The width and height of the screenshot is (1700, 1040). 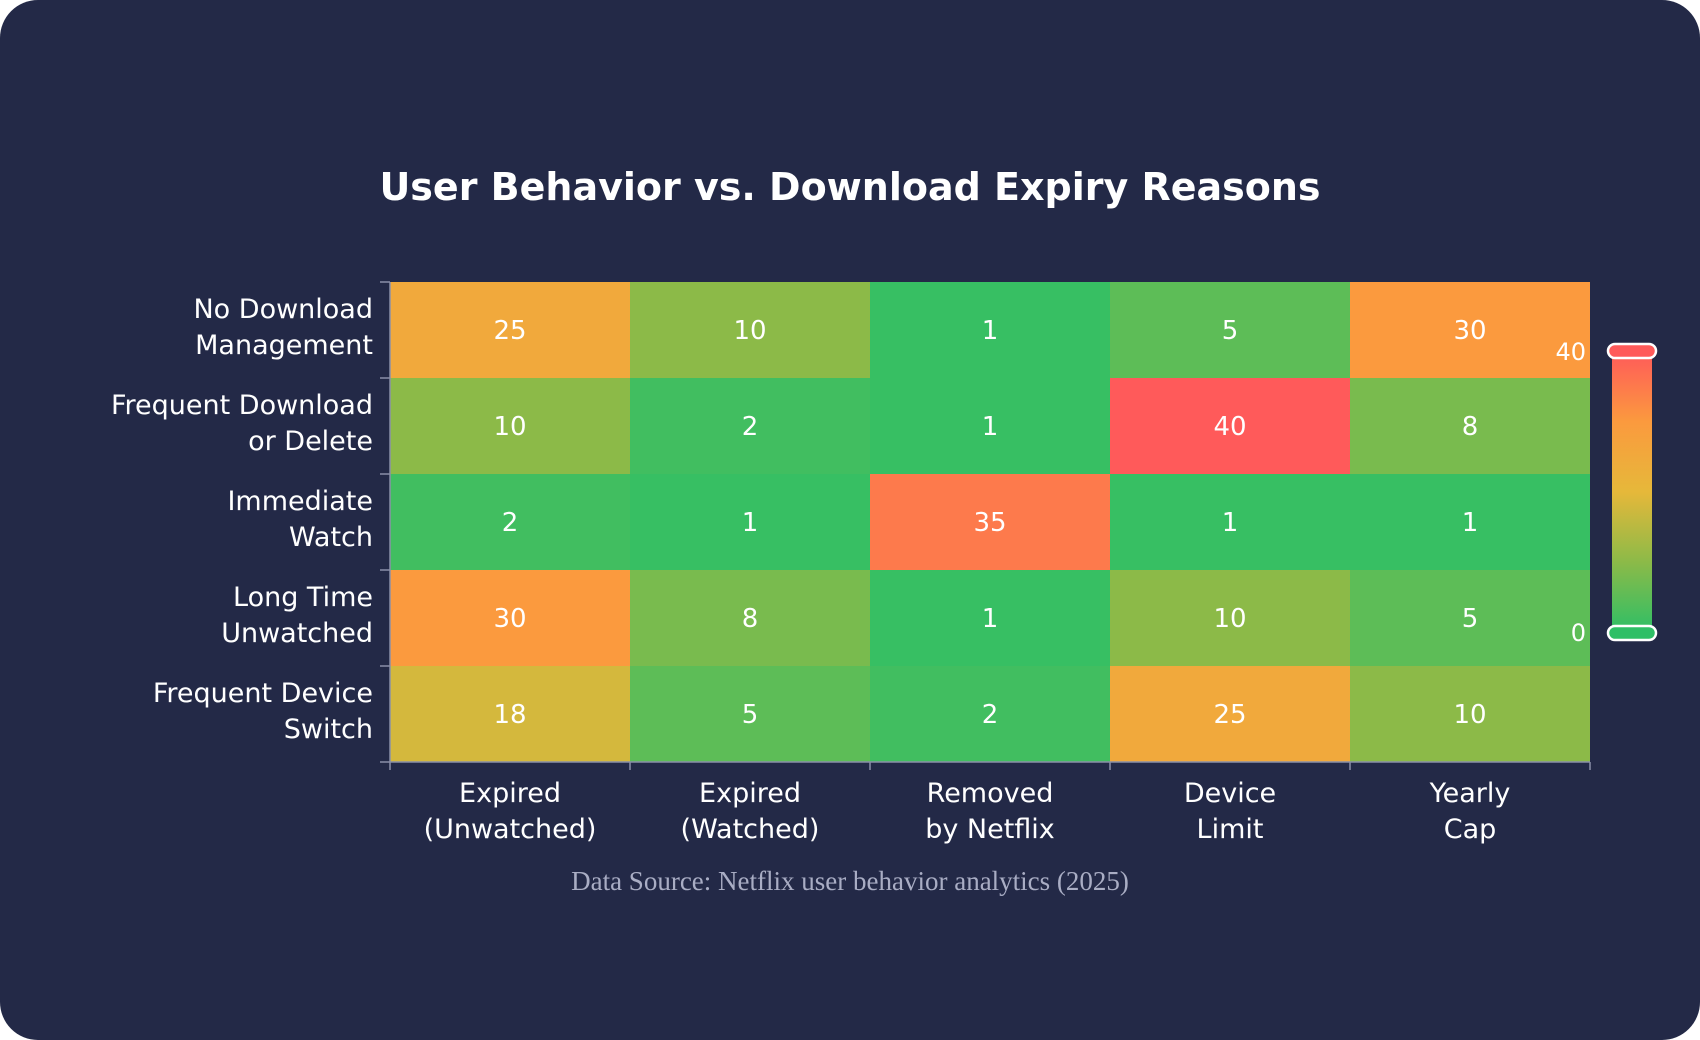 What do you see at coordinates (750, 811) in the screenshot?
I see `column-label: Expired (Watched)` at bounding box center [750, 811].